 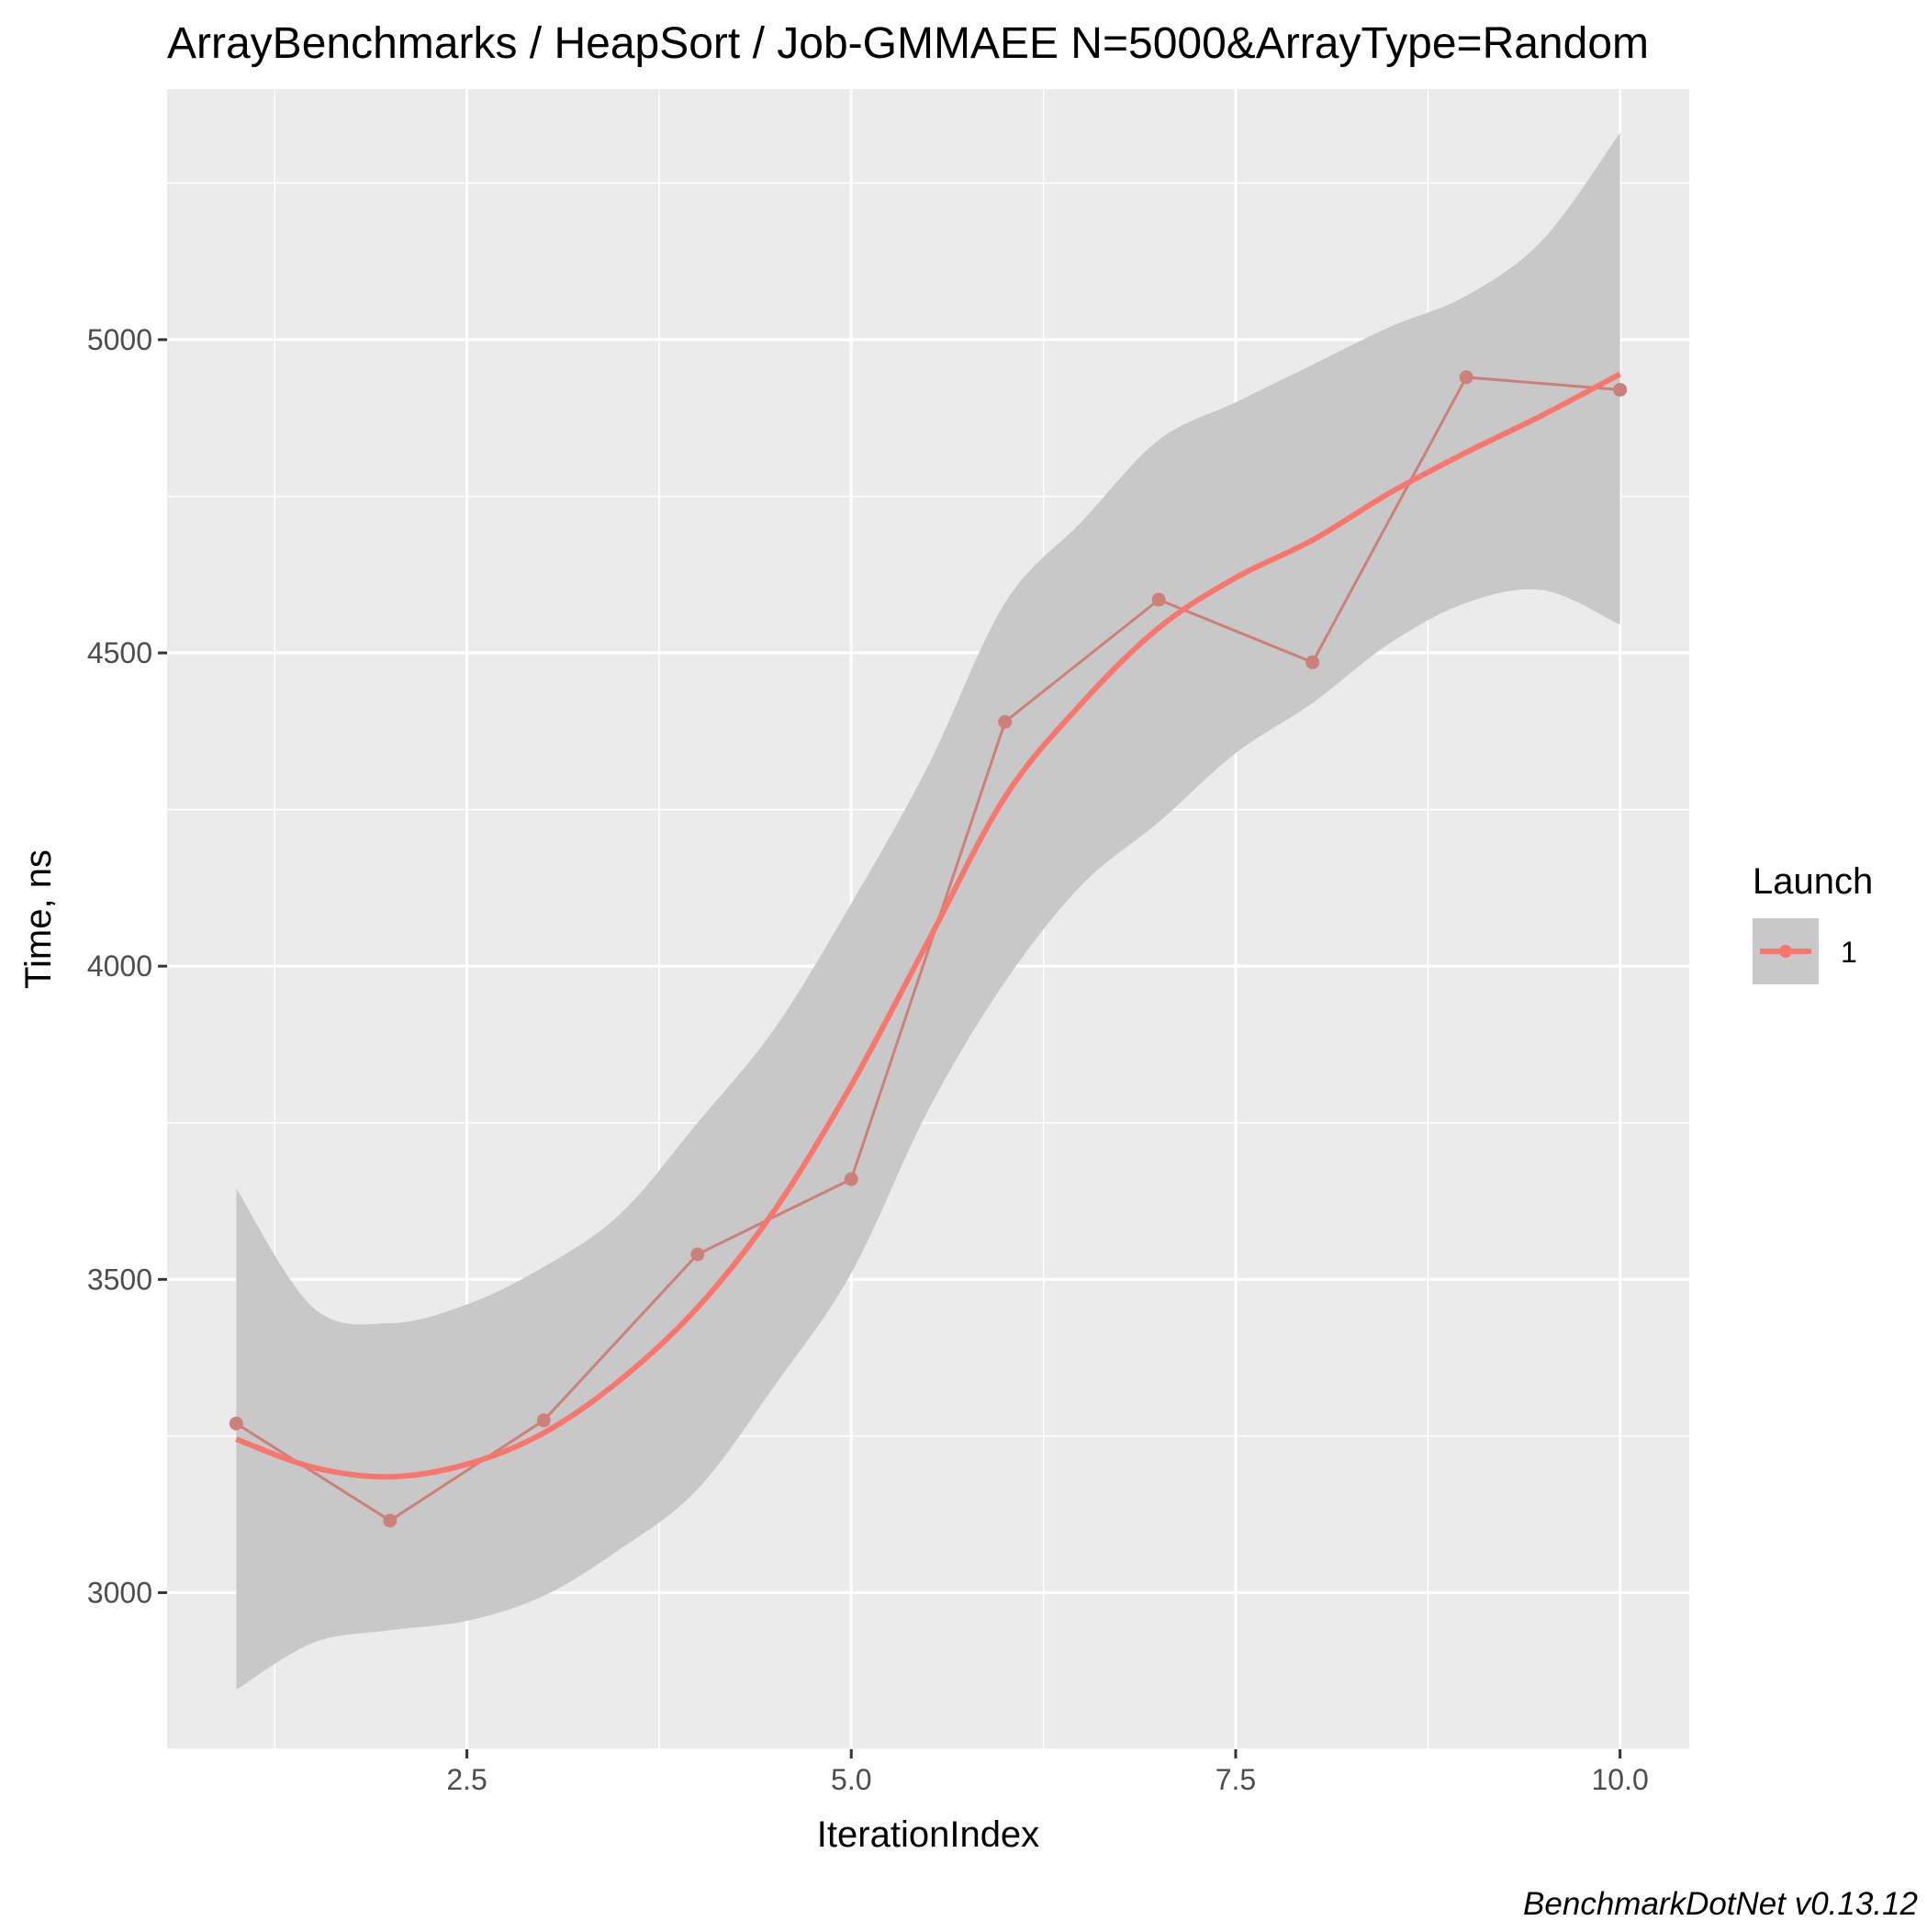 I want to click on y-axis: 3000 3500 4000 4500 5000, so click(x=127, y=966).